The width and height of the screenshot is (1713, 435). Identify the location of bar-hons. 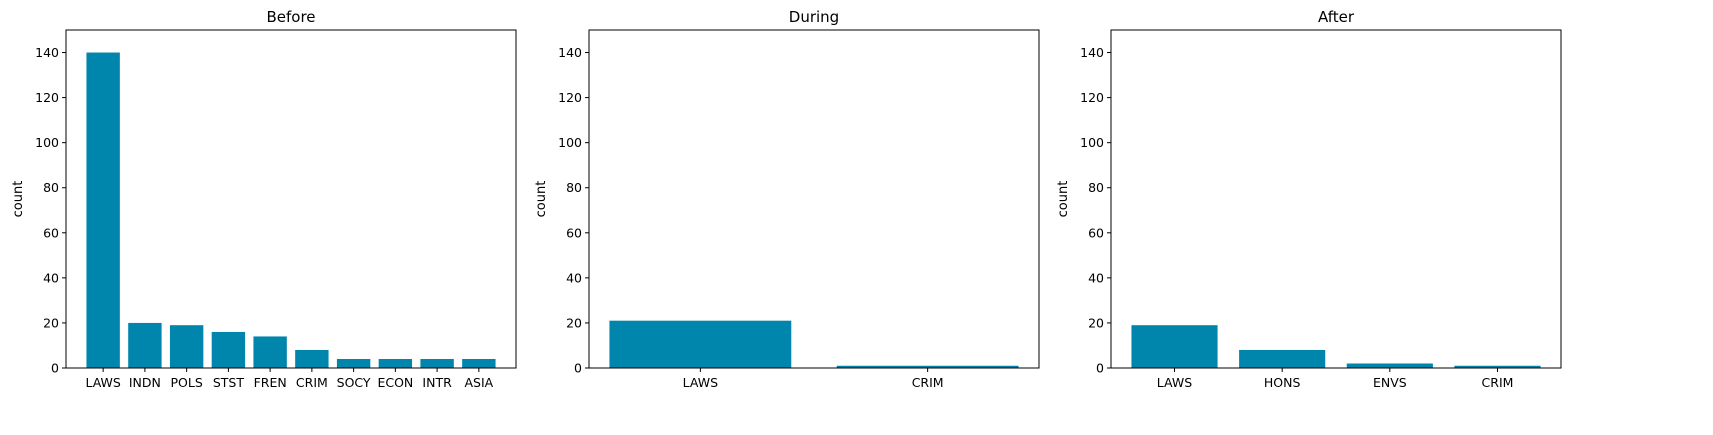
(1282, 358).